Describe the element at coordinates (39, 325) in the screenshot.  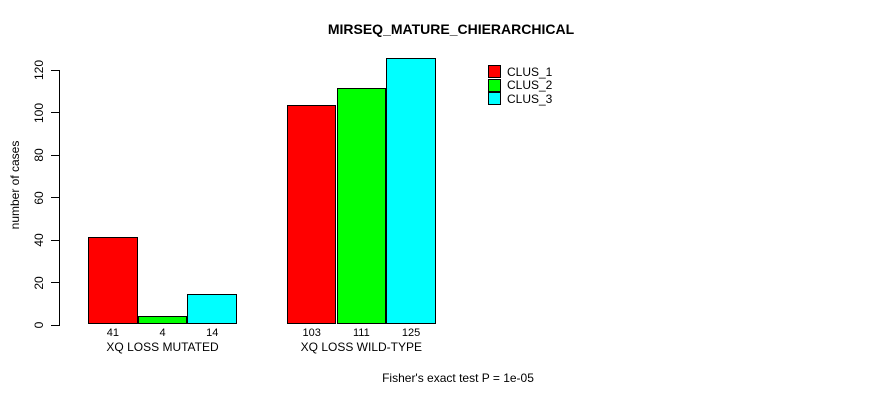
I see `y-tick-label: 0` at that location.